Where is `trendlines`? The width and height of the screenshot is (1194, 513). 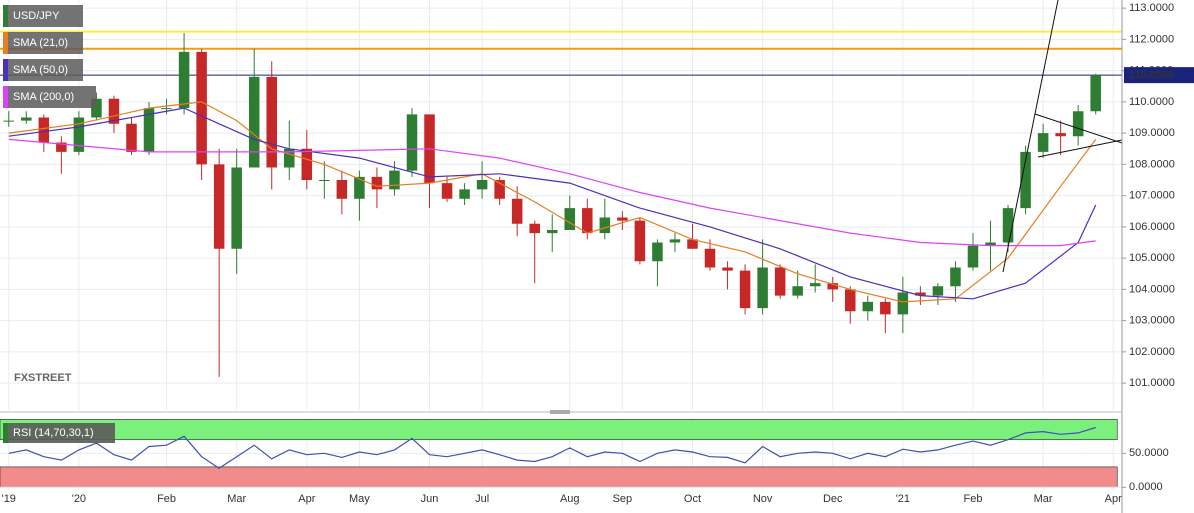 trendlines is located at coordinates (1062, 136).